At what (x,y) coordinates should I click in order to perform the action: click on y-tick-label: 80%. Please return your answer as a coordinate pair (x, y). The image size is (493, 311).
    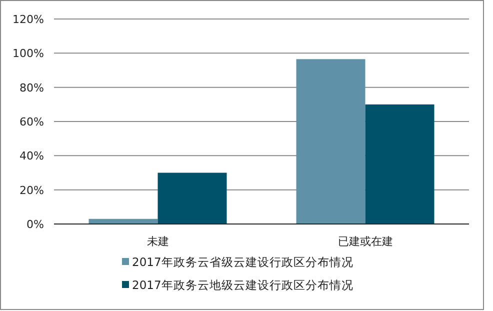
    Looking at the image, I should click on (32, 87).